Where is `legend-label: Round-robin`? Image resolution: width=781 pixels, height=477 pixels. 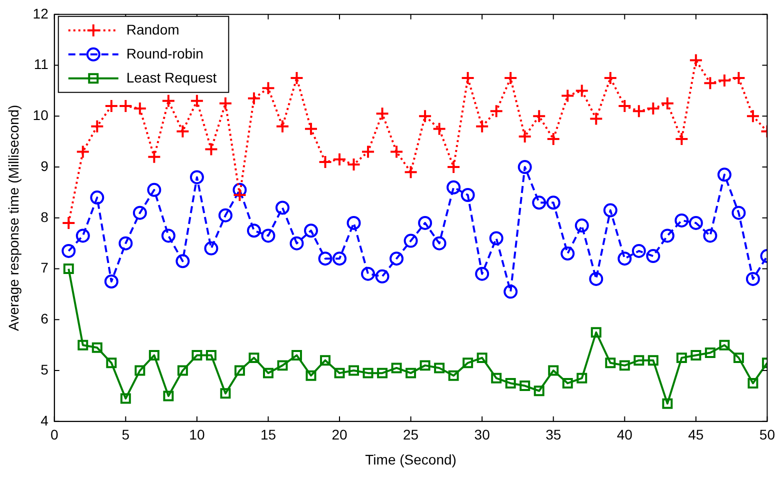 legend-label: Round-robin is located at coordinates (165, 53).